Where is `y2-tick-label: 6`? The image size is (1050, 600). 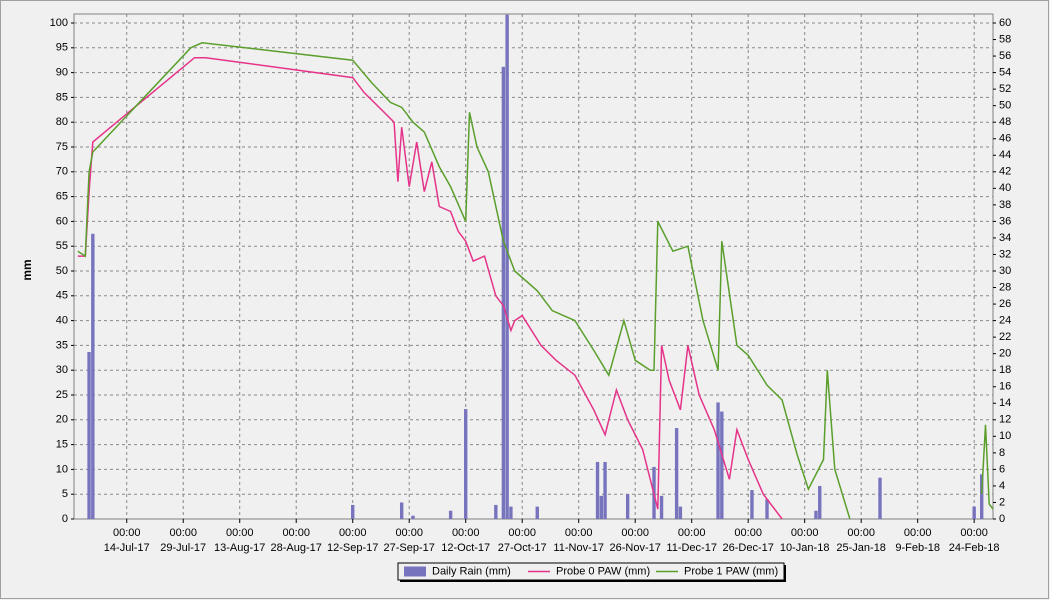
y2-tick-label: 6 is located at coordinates (1002, 469).